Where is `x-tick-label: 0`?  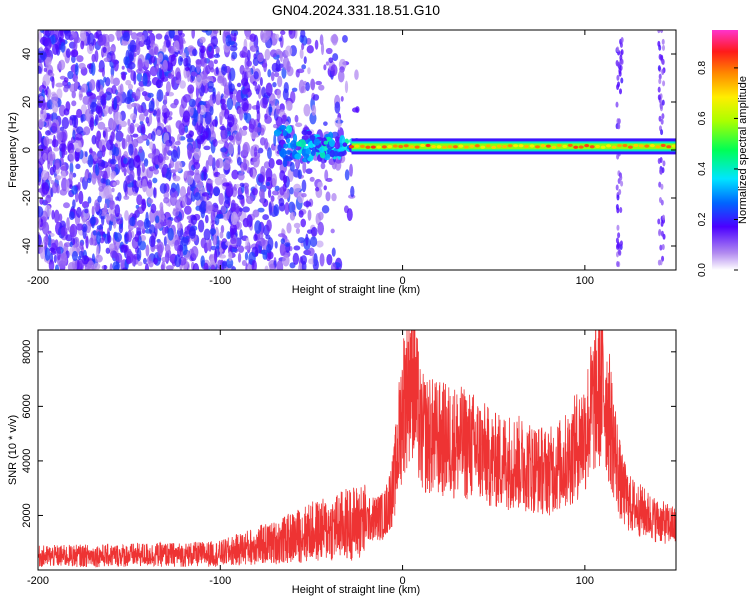
x-tick-label: 0 is located at coordinates (403, 281).